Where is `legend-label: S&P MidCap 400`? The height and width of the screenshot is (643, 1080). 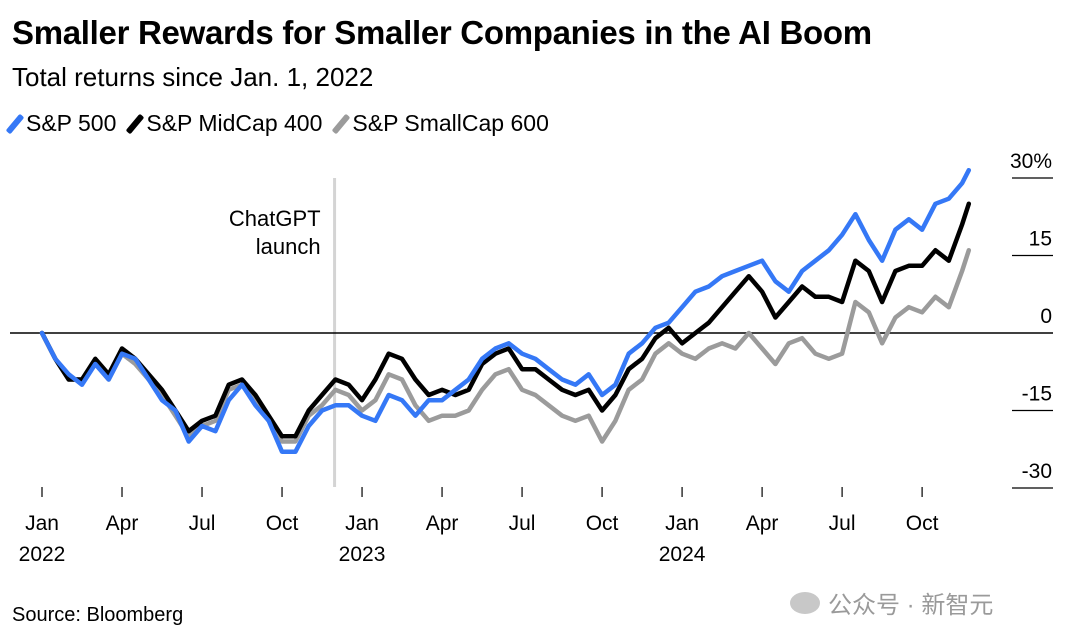
legend-label: S&P MidCap 400 is located at coordinates (234, 123).